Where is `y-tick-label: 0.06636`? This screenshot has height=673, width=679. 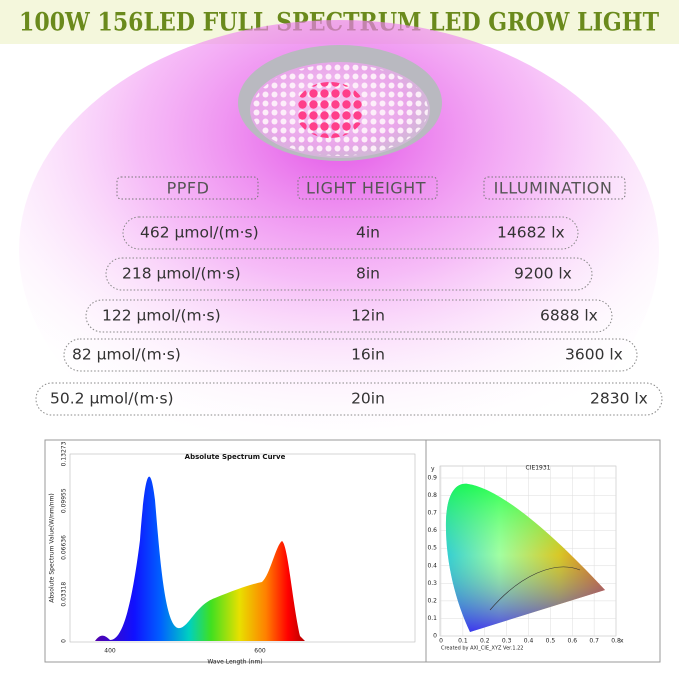
y-tick-label: 0.06636 is located at coordinates (64, 547).